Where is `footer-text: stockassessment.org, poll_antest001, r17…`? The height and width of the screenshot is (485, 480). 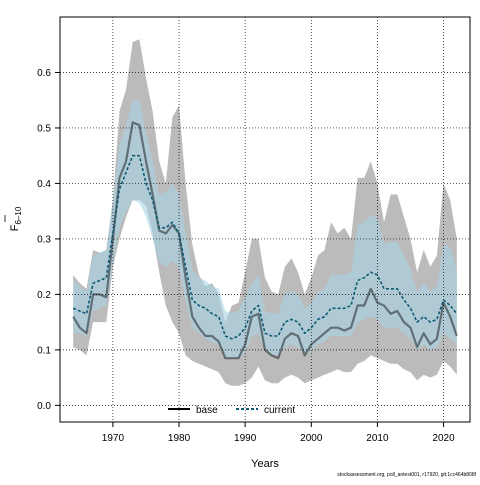
footer-text: stockassessment.org, poll_antest001, r17… is located at coordinates (406, 475).